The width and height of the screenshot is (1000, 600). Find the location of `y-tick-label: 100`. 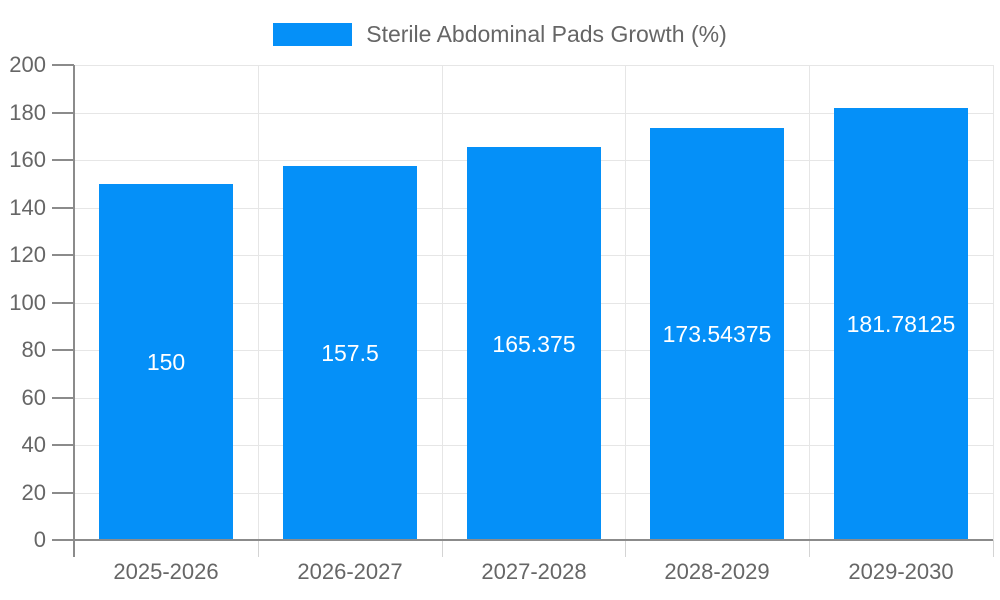

y-tick-label: 100 is located at coordinates (27, 302).